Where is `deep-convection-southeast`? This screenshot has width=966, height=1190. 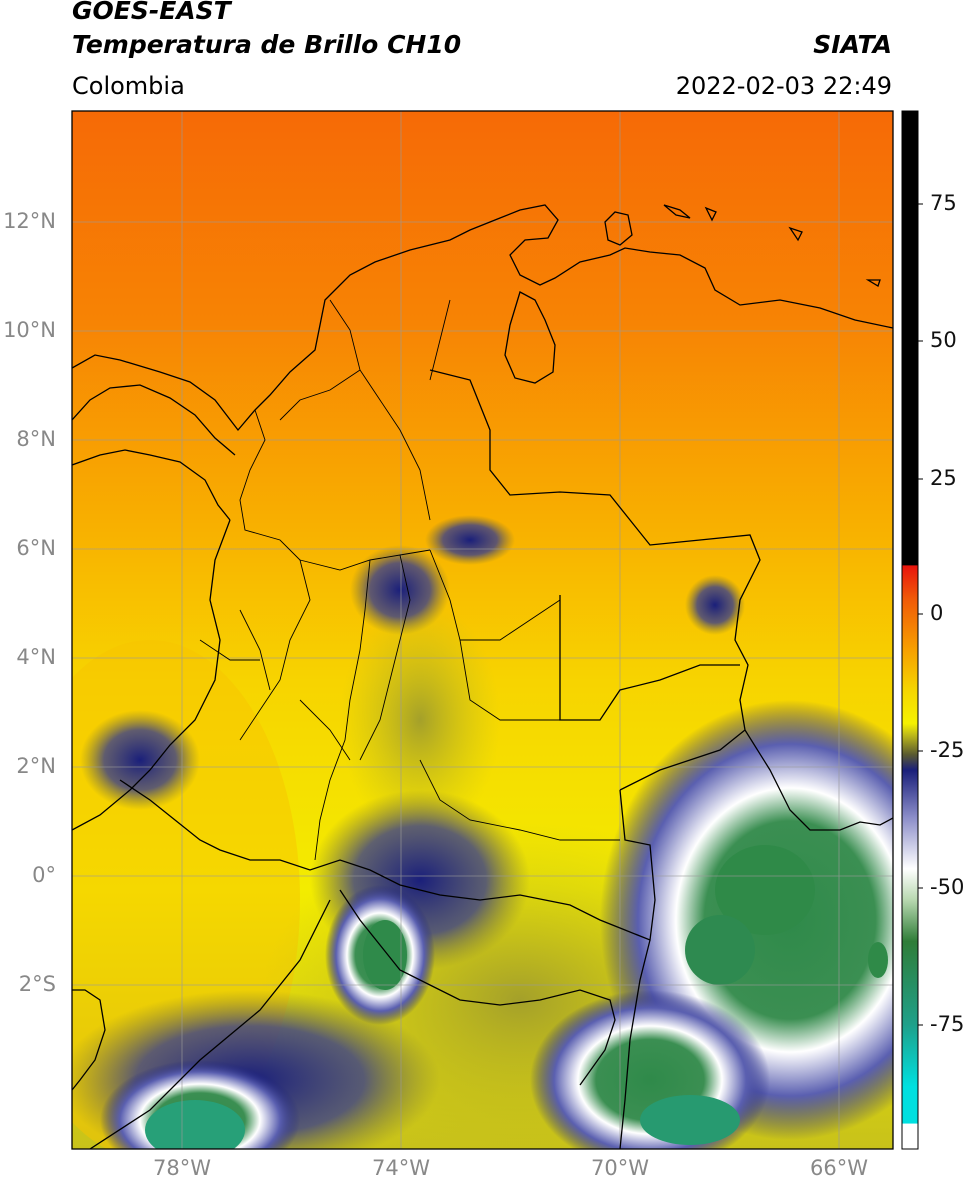 deep-convection-southeast is located at coordinates (650, 1069).